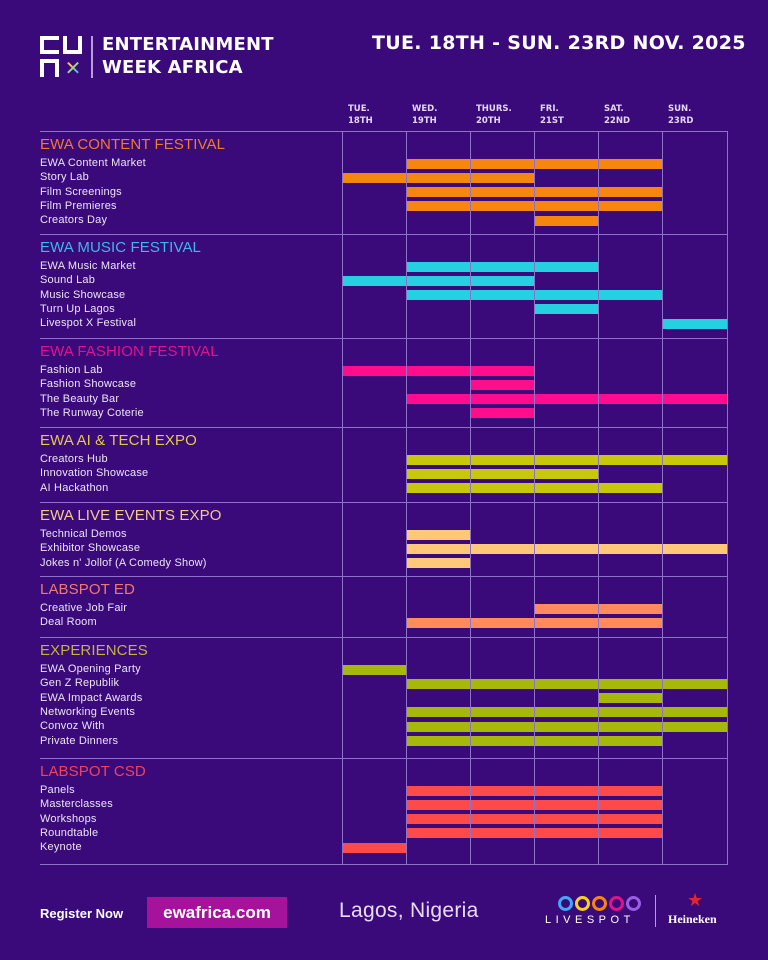 The width and height of the screenshot is (768, 960). What do you see at coordinates (680, 115) in the screenshot?
I see `day-header: SUN. 23RD` at bounding box center [680, 115].